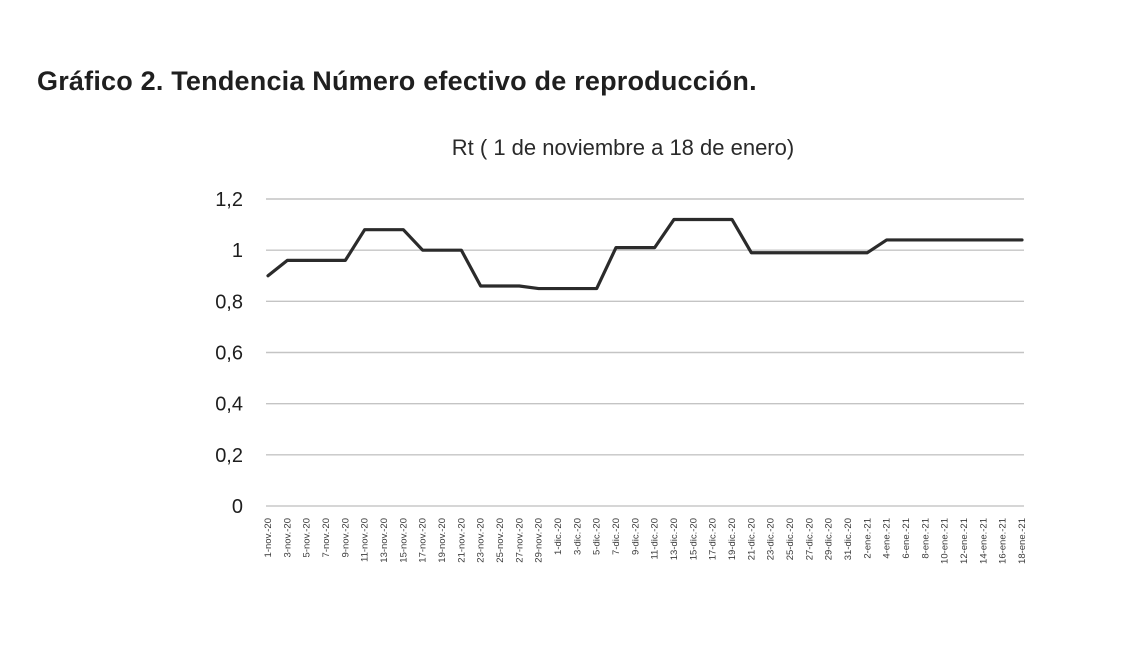  Describe the element at coordinates (229, 200) in the screenshot. I see `y-tick-label: 1,2` at that location.